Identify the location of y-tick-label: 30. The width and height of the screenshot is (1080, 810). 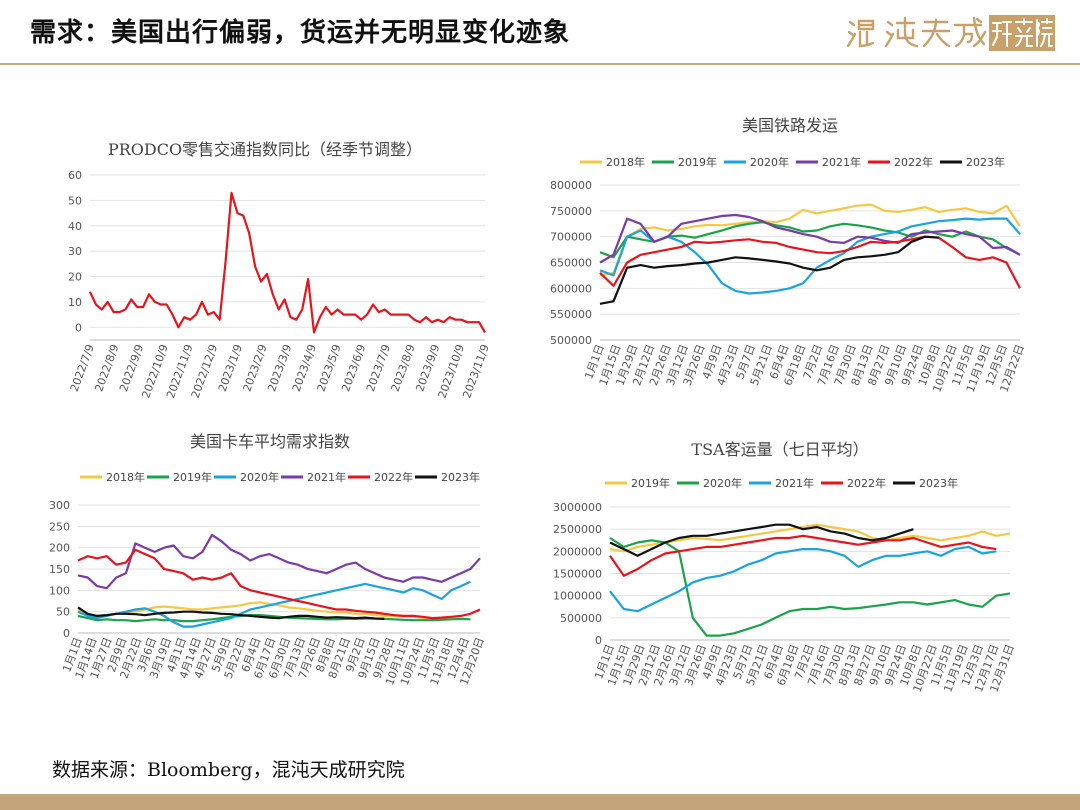
(75, 251).